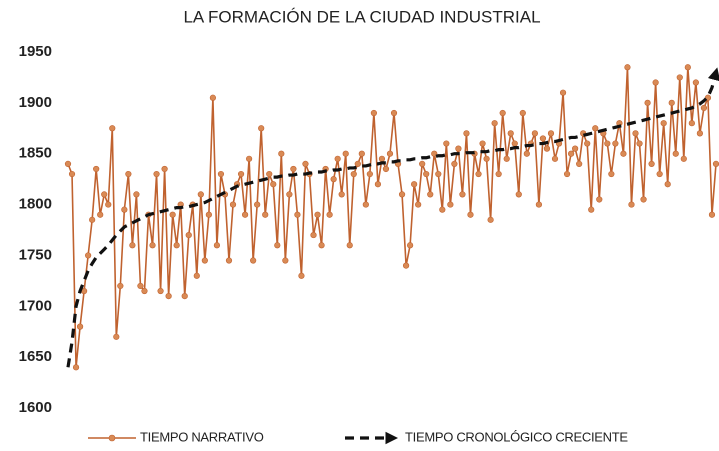  Describe the element at coordinates (35, 305) in the screenshot. I see `y-tick-label: 1700` at that location.